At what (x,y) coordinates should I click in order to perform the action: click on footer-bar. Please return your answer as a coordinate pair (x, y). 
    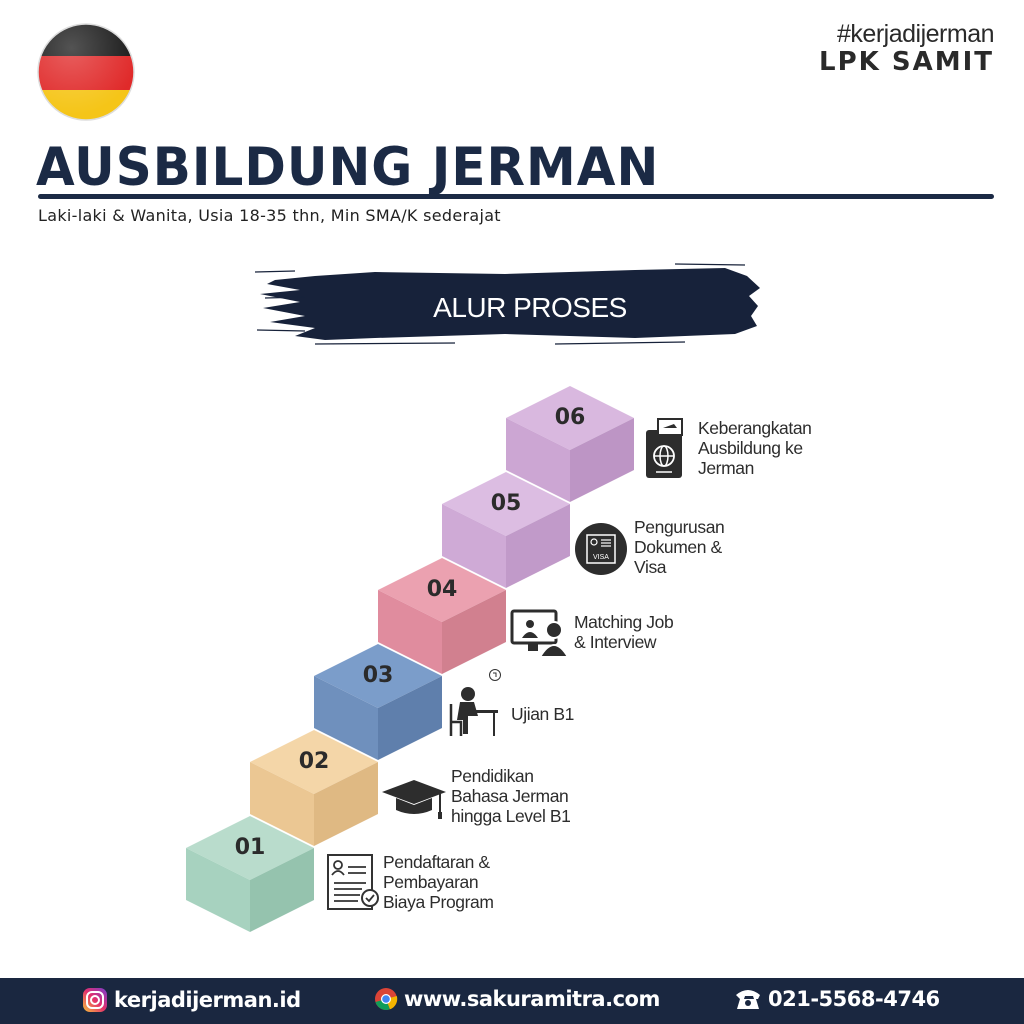
    Looking at the image, I should click on (512, 1001).